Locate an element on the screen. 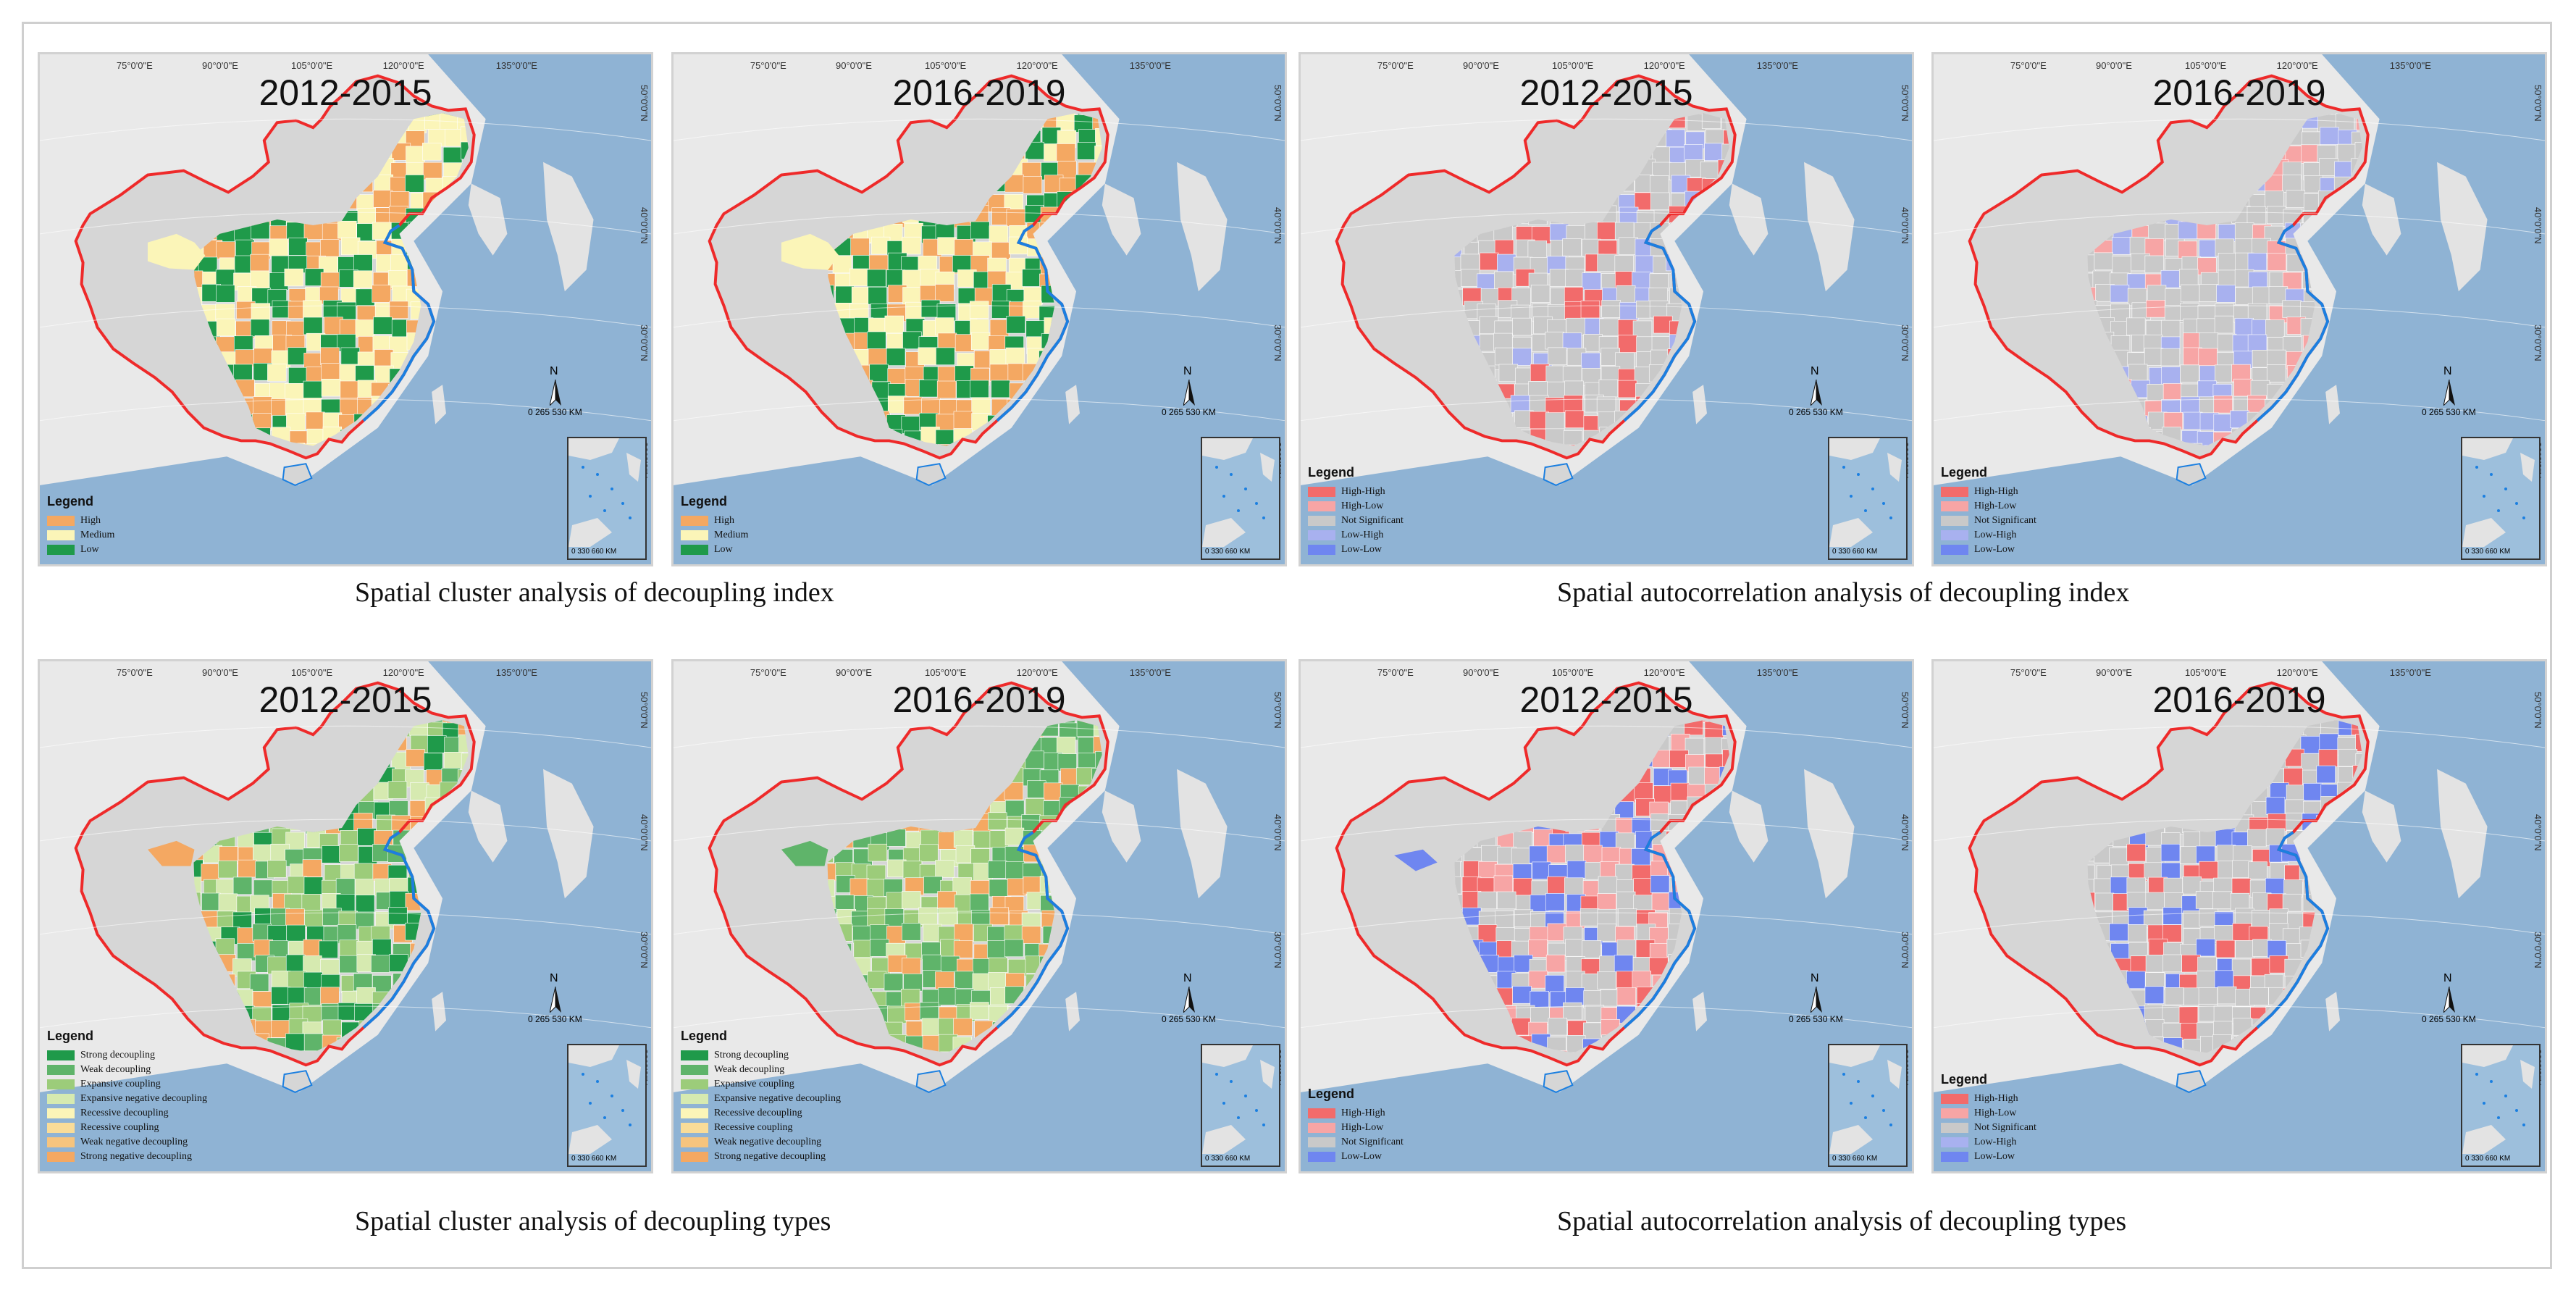 This screenshot has height=1293, width=2576. legend-item: Recessive decoupling is located at coordinates (127, 1113).